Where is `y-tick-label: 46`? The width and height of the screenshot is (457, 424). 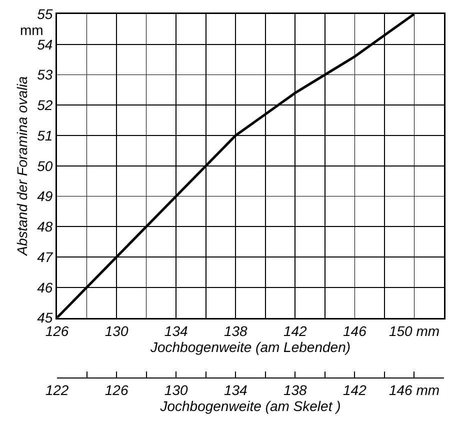
y-tick-label: 46 is located at coordinates (45, 287).